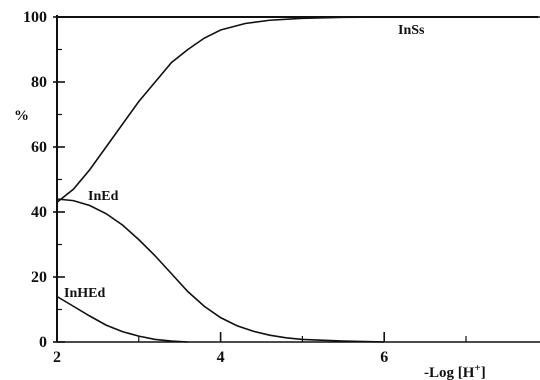 Image resolution: width=540 pixels, height=380 pixels. Describe the element at coordinates (84, 293) in the screenshot. I see `series-label-inhed: InHEd` at that location.